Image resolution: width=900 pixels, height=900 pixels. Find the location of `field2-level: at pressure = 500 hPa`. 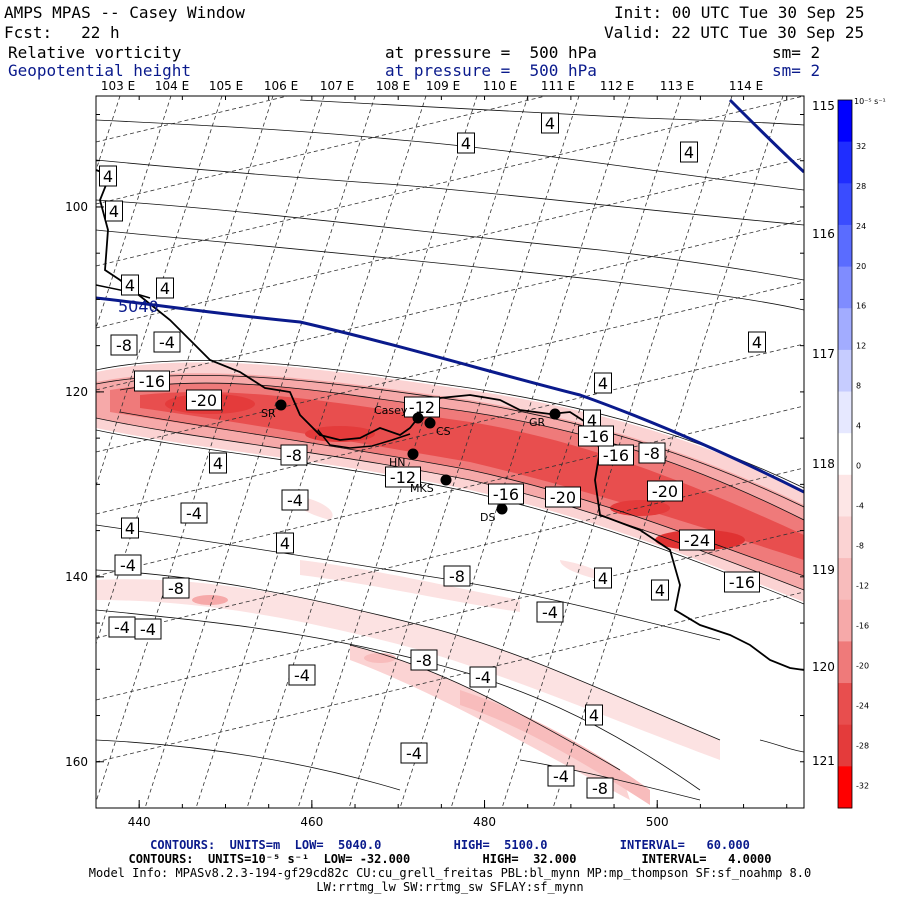

field2-level: at pressure = 500 hPa is located at coordinates (491, 70).